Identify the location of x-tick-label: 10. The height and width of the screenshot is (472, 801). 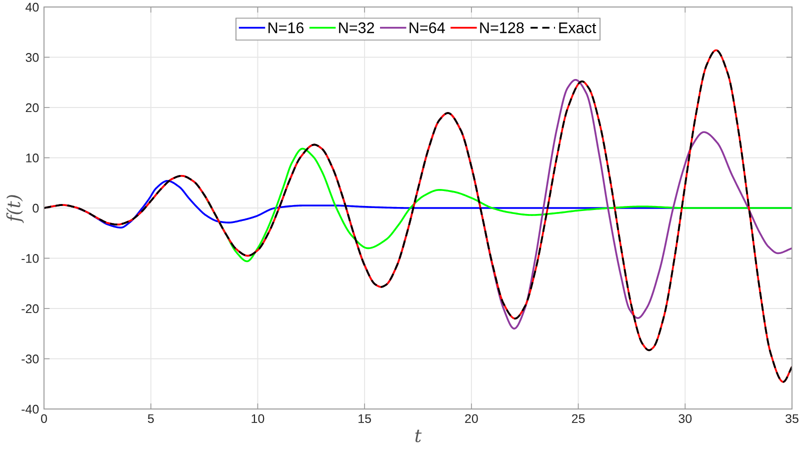
(258, 419).